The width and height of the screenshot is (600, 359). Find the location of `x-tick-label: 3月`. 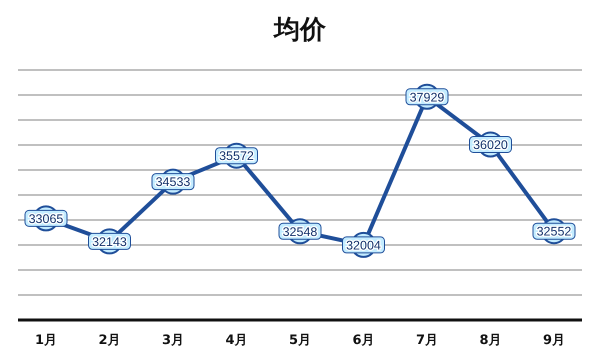

x-tick-label: 3月 is located at coordinates (173, 340).